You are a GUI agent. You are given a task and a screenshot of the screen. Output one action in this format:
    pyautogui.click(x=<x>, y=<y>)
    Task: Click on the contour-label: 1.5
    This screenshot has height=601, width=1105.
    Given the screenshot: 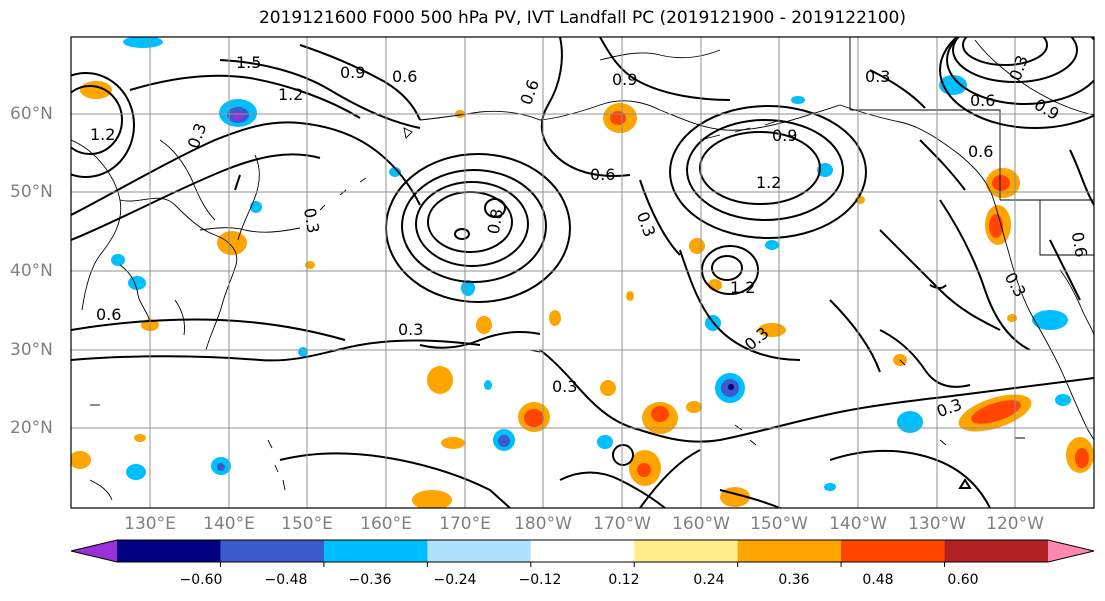 What is the action you would take?
    pyautogui.click(x=248, y=62)
    